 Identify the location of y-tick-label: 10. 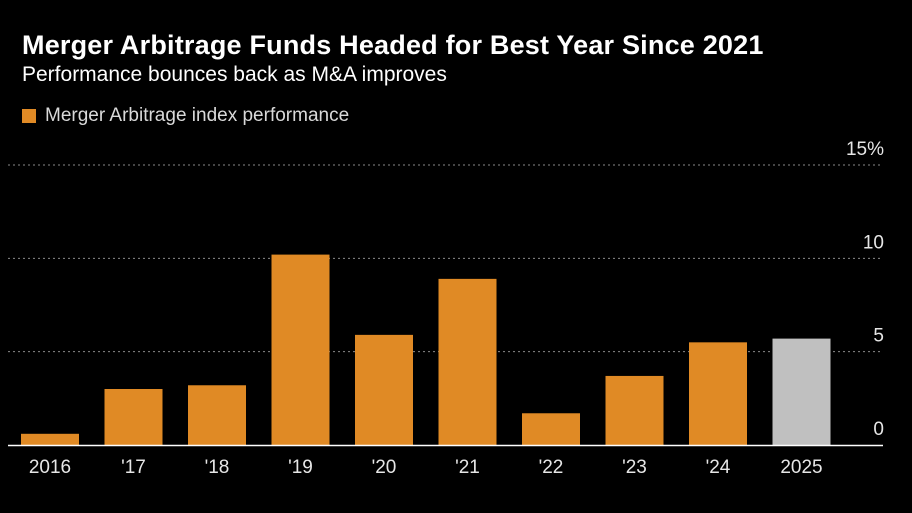
(873, 242).